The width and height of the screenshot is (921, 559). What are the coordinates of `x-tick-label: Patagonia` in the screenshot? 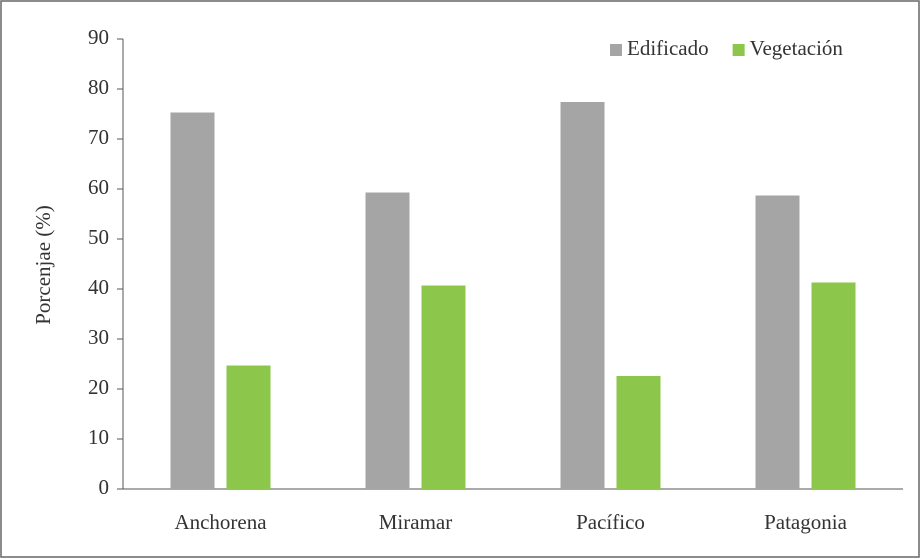 It's located at (805, 522).